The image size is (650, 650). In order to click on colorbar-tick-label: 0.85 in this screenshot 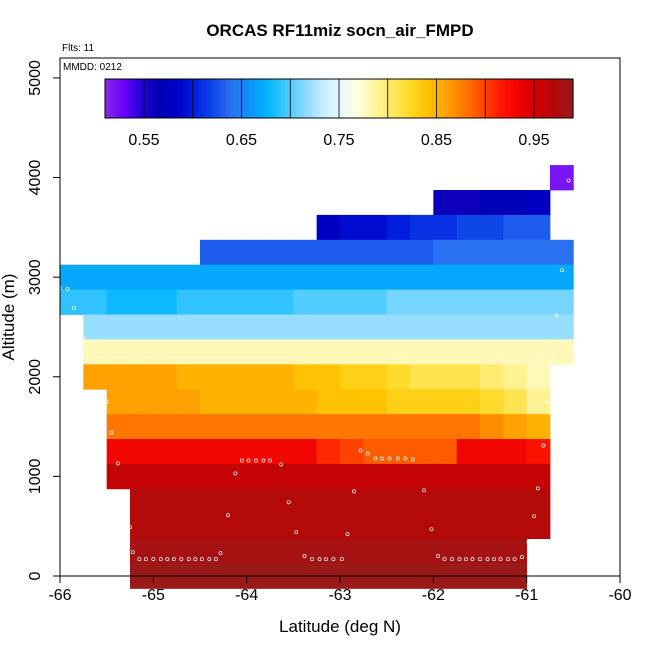, I will do `click(436, 140)`.